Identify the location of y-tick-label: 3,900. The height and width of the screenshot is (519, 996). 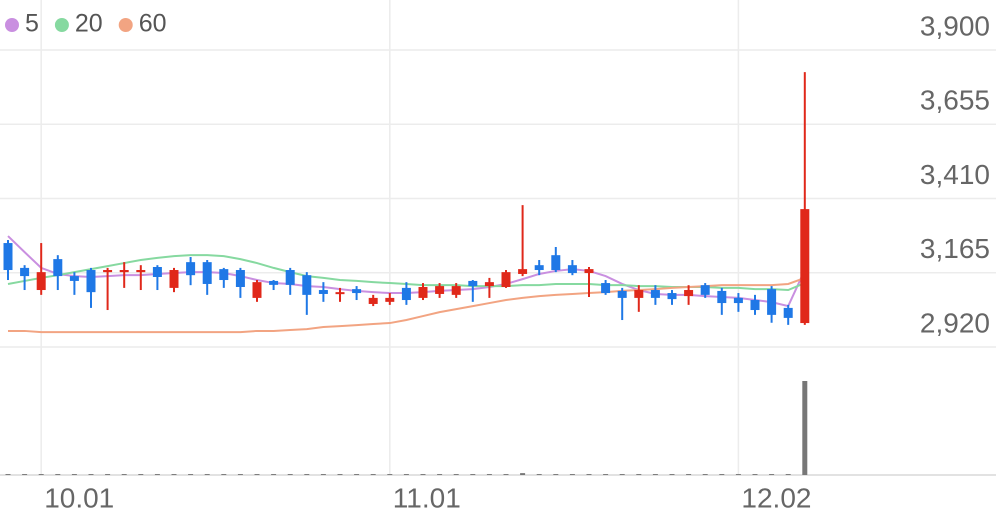
(955, 25).